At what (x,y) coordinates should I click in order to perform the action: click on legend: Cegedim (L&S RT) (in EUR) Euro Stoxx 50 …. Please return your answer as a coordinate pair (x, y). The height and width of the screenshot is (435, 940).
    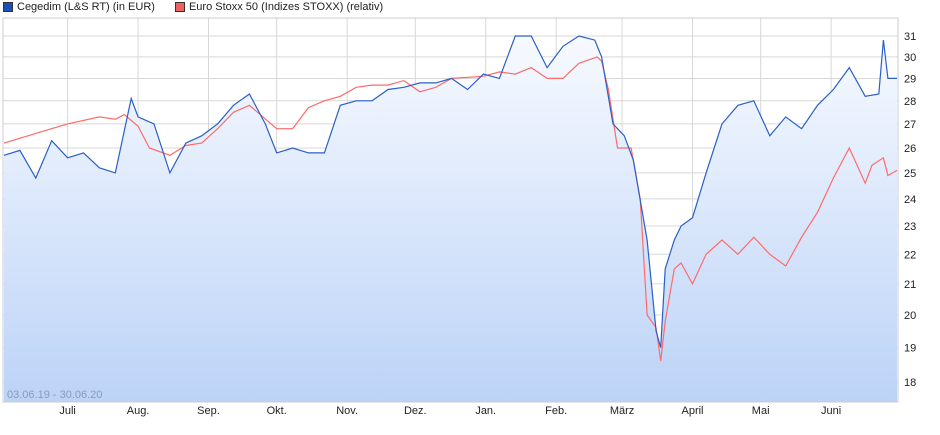
    Looking at the image, I should click on (193, 7).